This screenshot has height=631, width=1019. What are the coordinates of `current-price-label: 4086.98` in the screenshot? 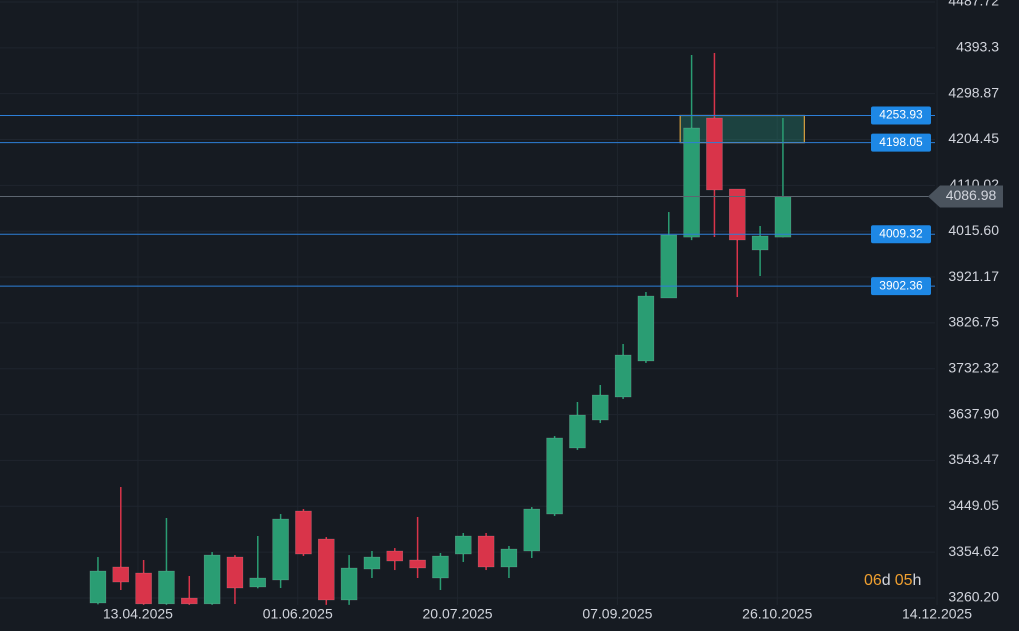 It's located at (971, 195).